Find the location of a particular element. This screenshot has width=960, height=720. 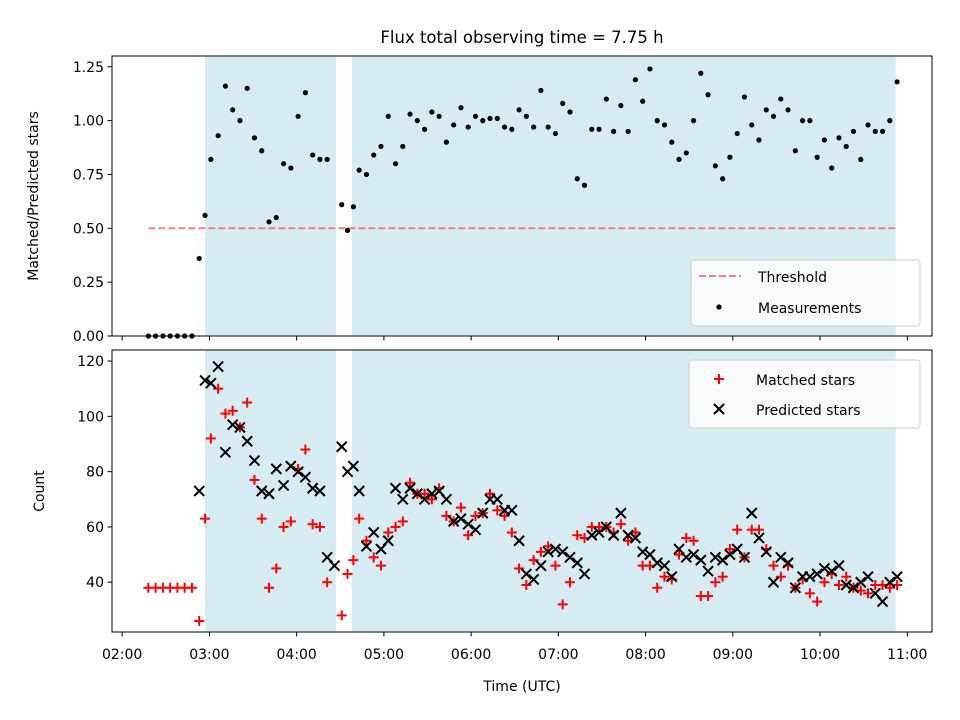

count-legend-box is located at coordinates (804, 394).